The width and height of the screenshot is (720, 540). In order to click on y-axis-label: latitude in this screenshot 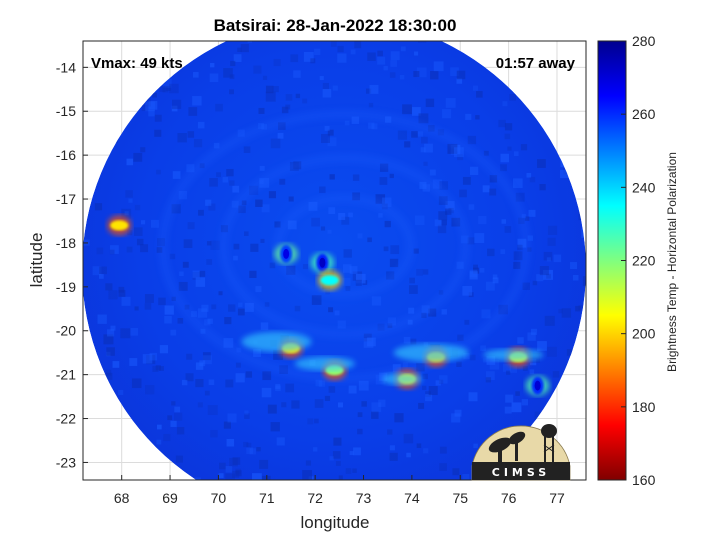, I will do `click(36, 260)`.